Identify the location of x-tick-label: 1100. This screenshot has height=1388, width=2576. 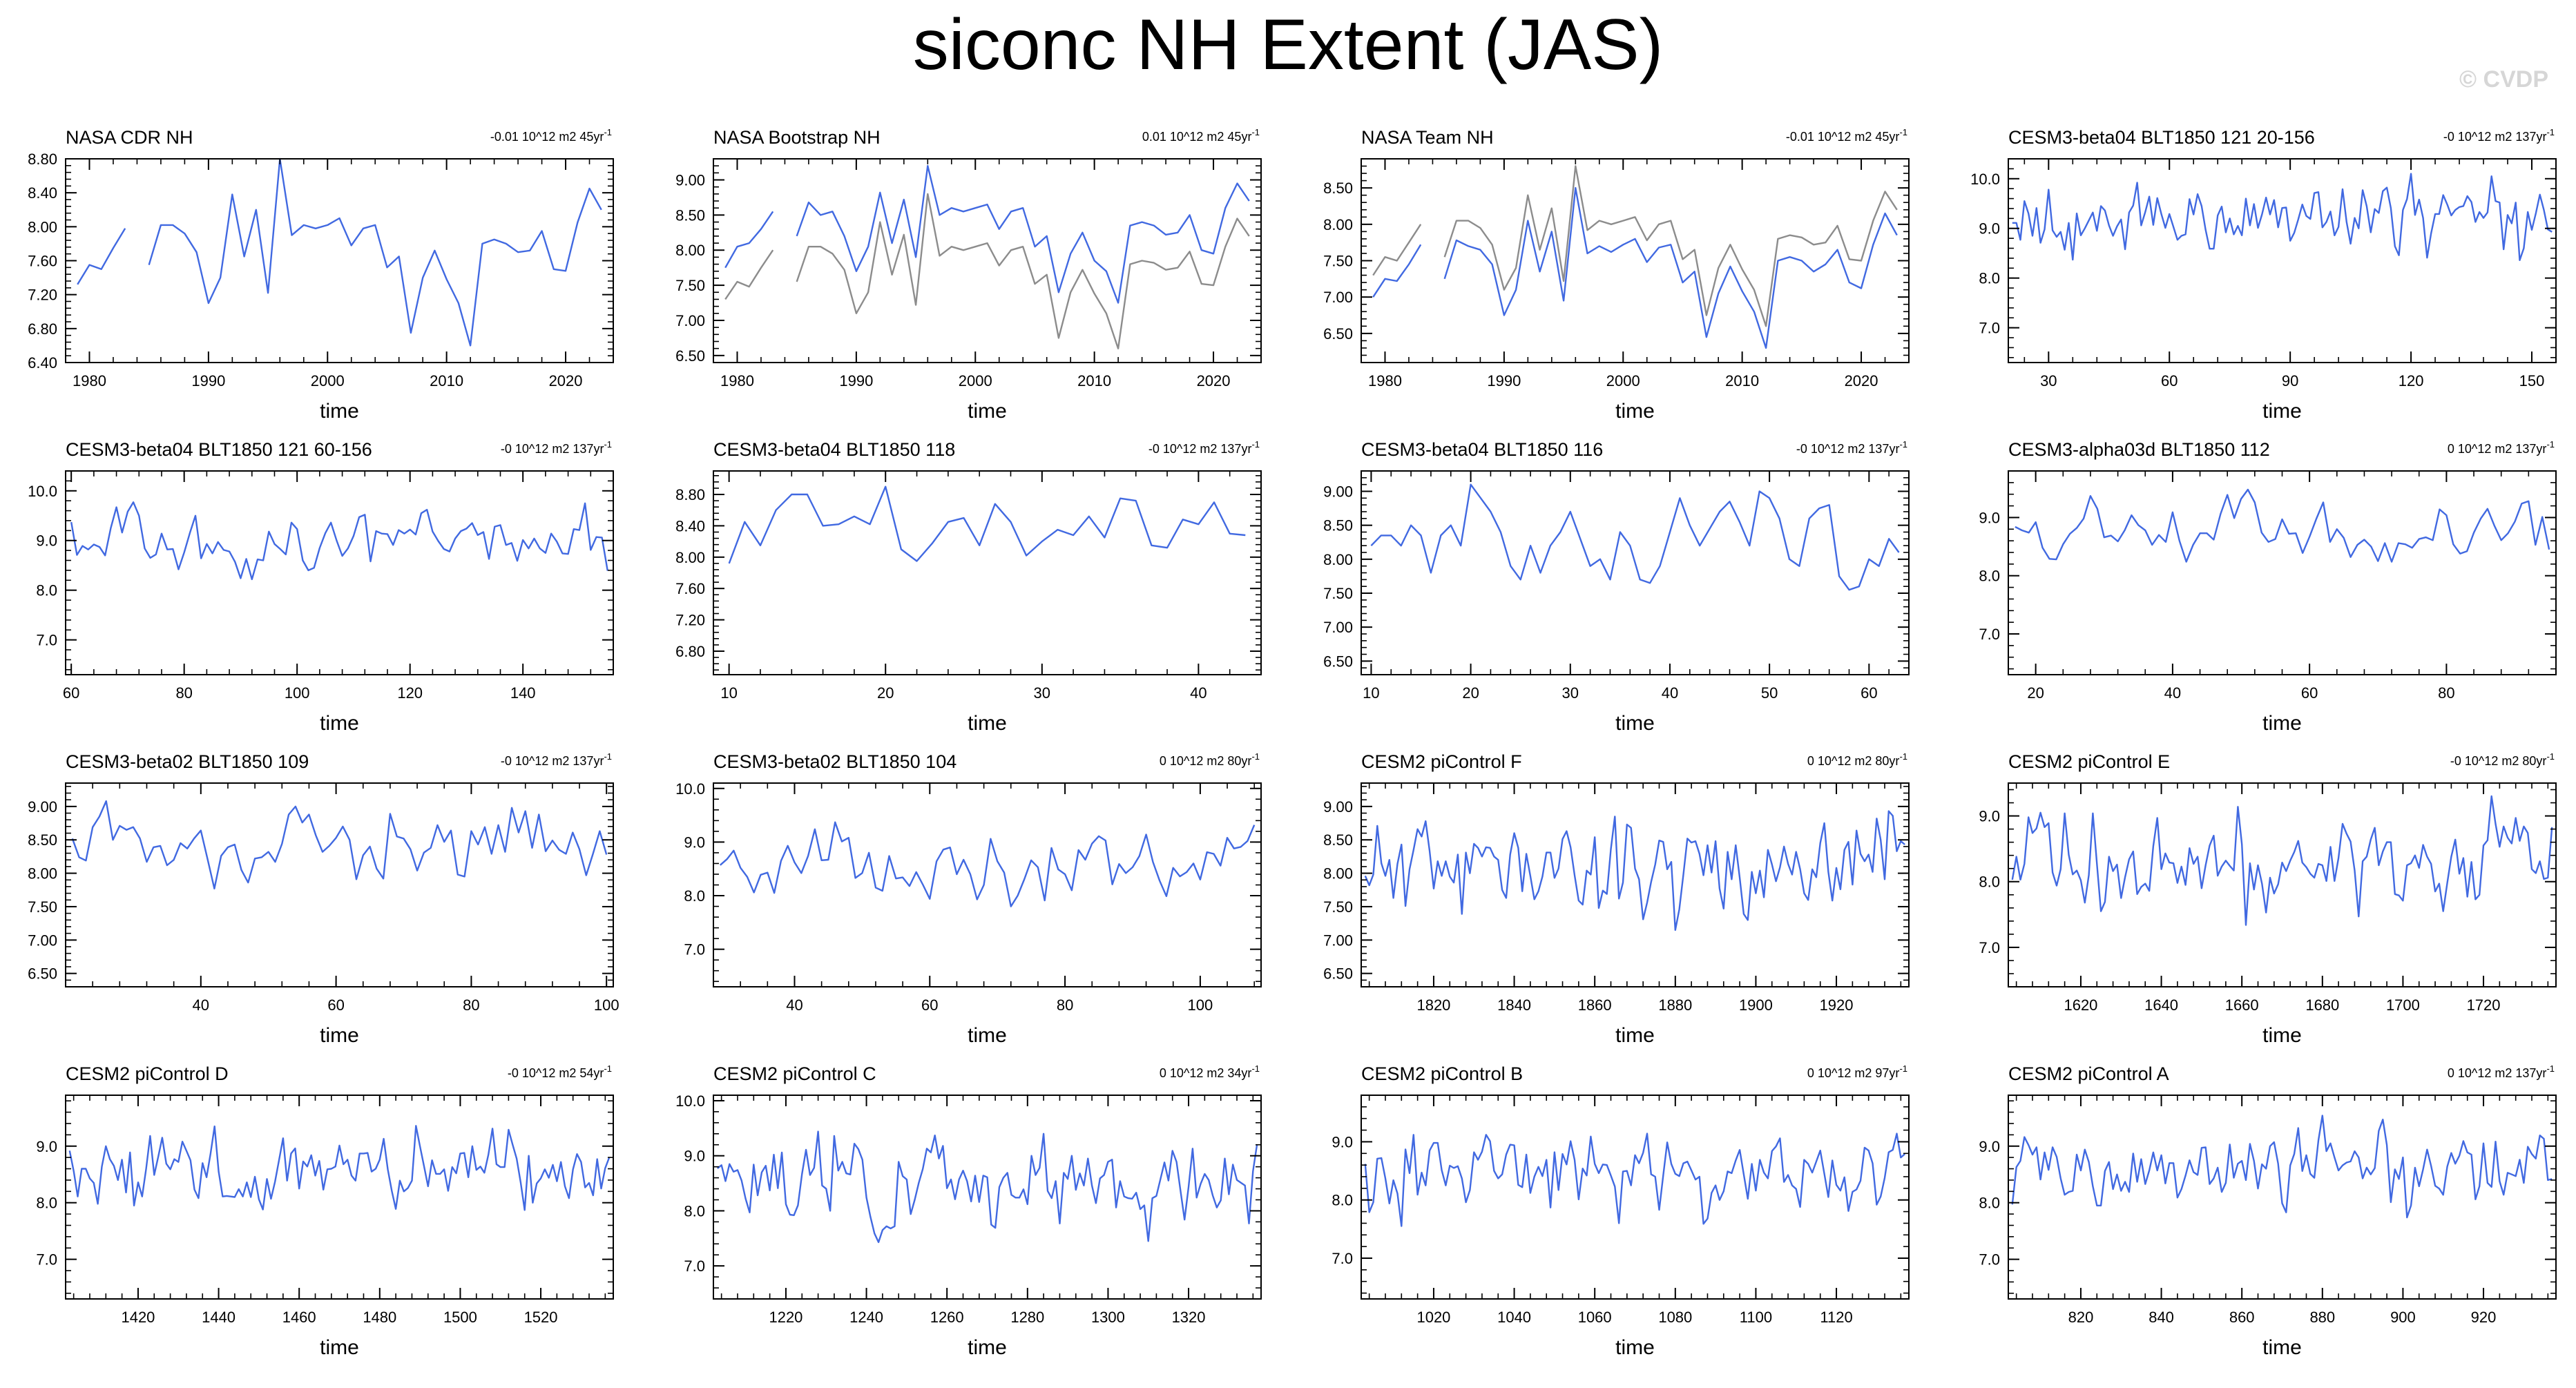
(1756, 1317).